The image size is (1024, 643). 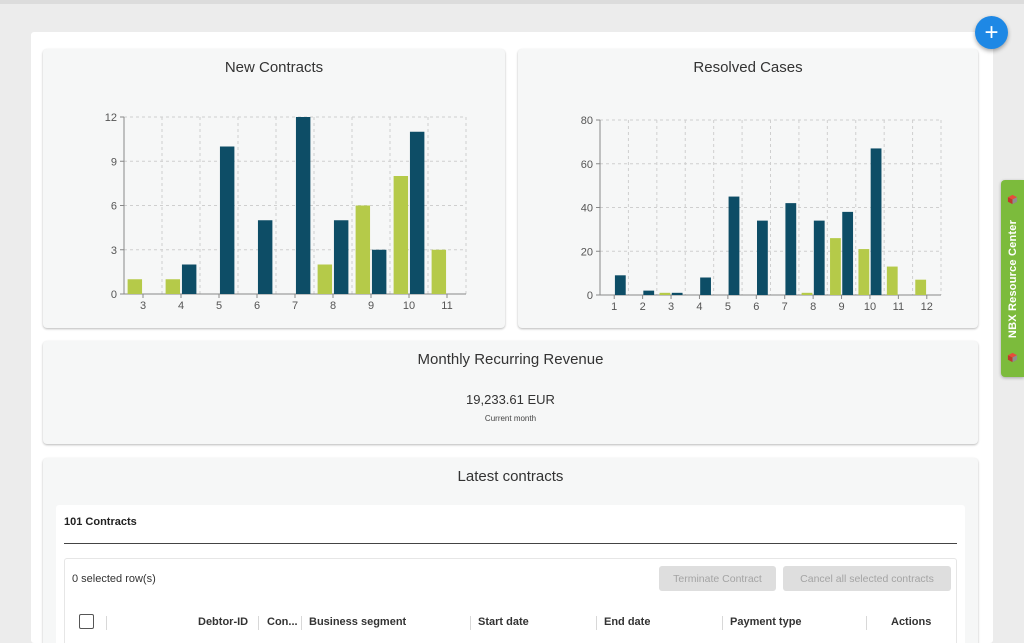 I want to click on x-tick-label: 2, so click(x=643, y=307).